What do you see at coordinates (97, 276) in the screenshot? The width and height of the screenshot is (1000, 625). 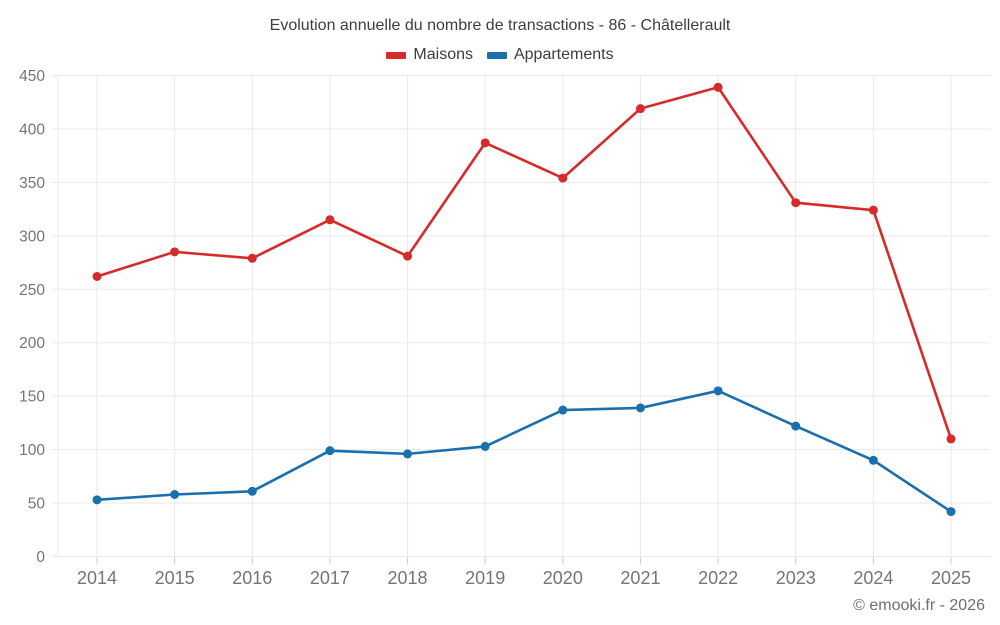 I see `data-point-maisons-2014` at bounding box center [97, 276].